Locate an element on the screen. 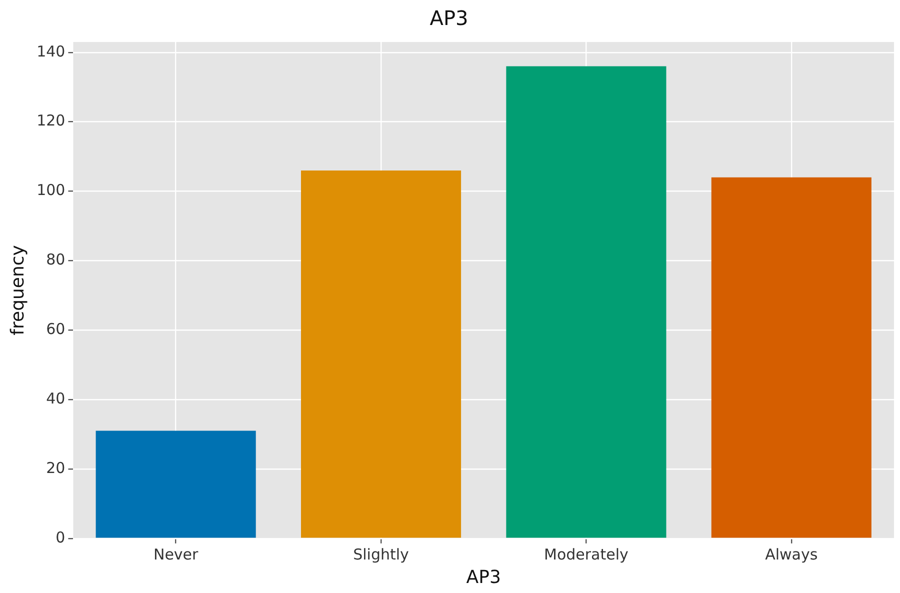 The image size is (900, 593). y-tick-label: 60 is located at coordinates (56, 329).